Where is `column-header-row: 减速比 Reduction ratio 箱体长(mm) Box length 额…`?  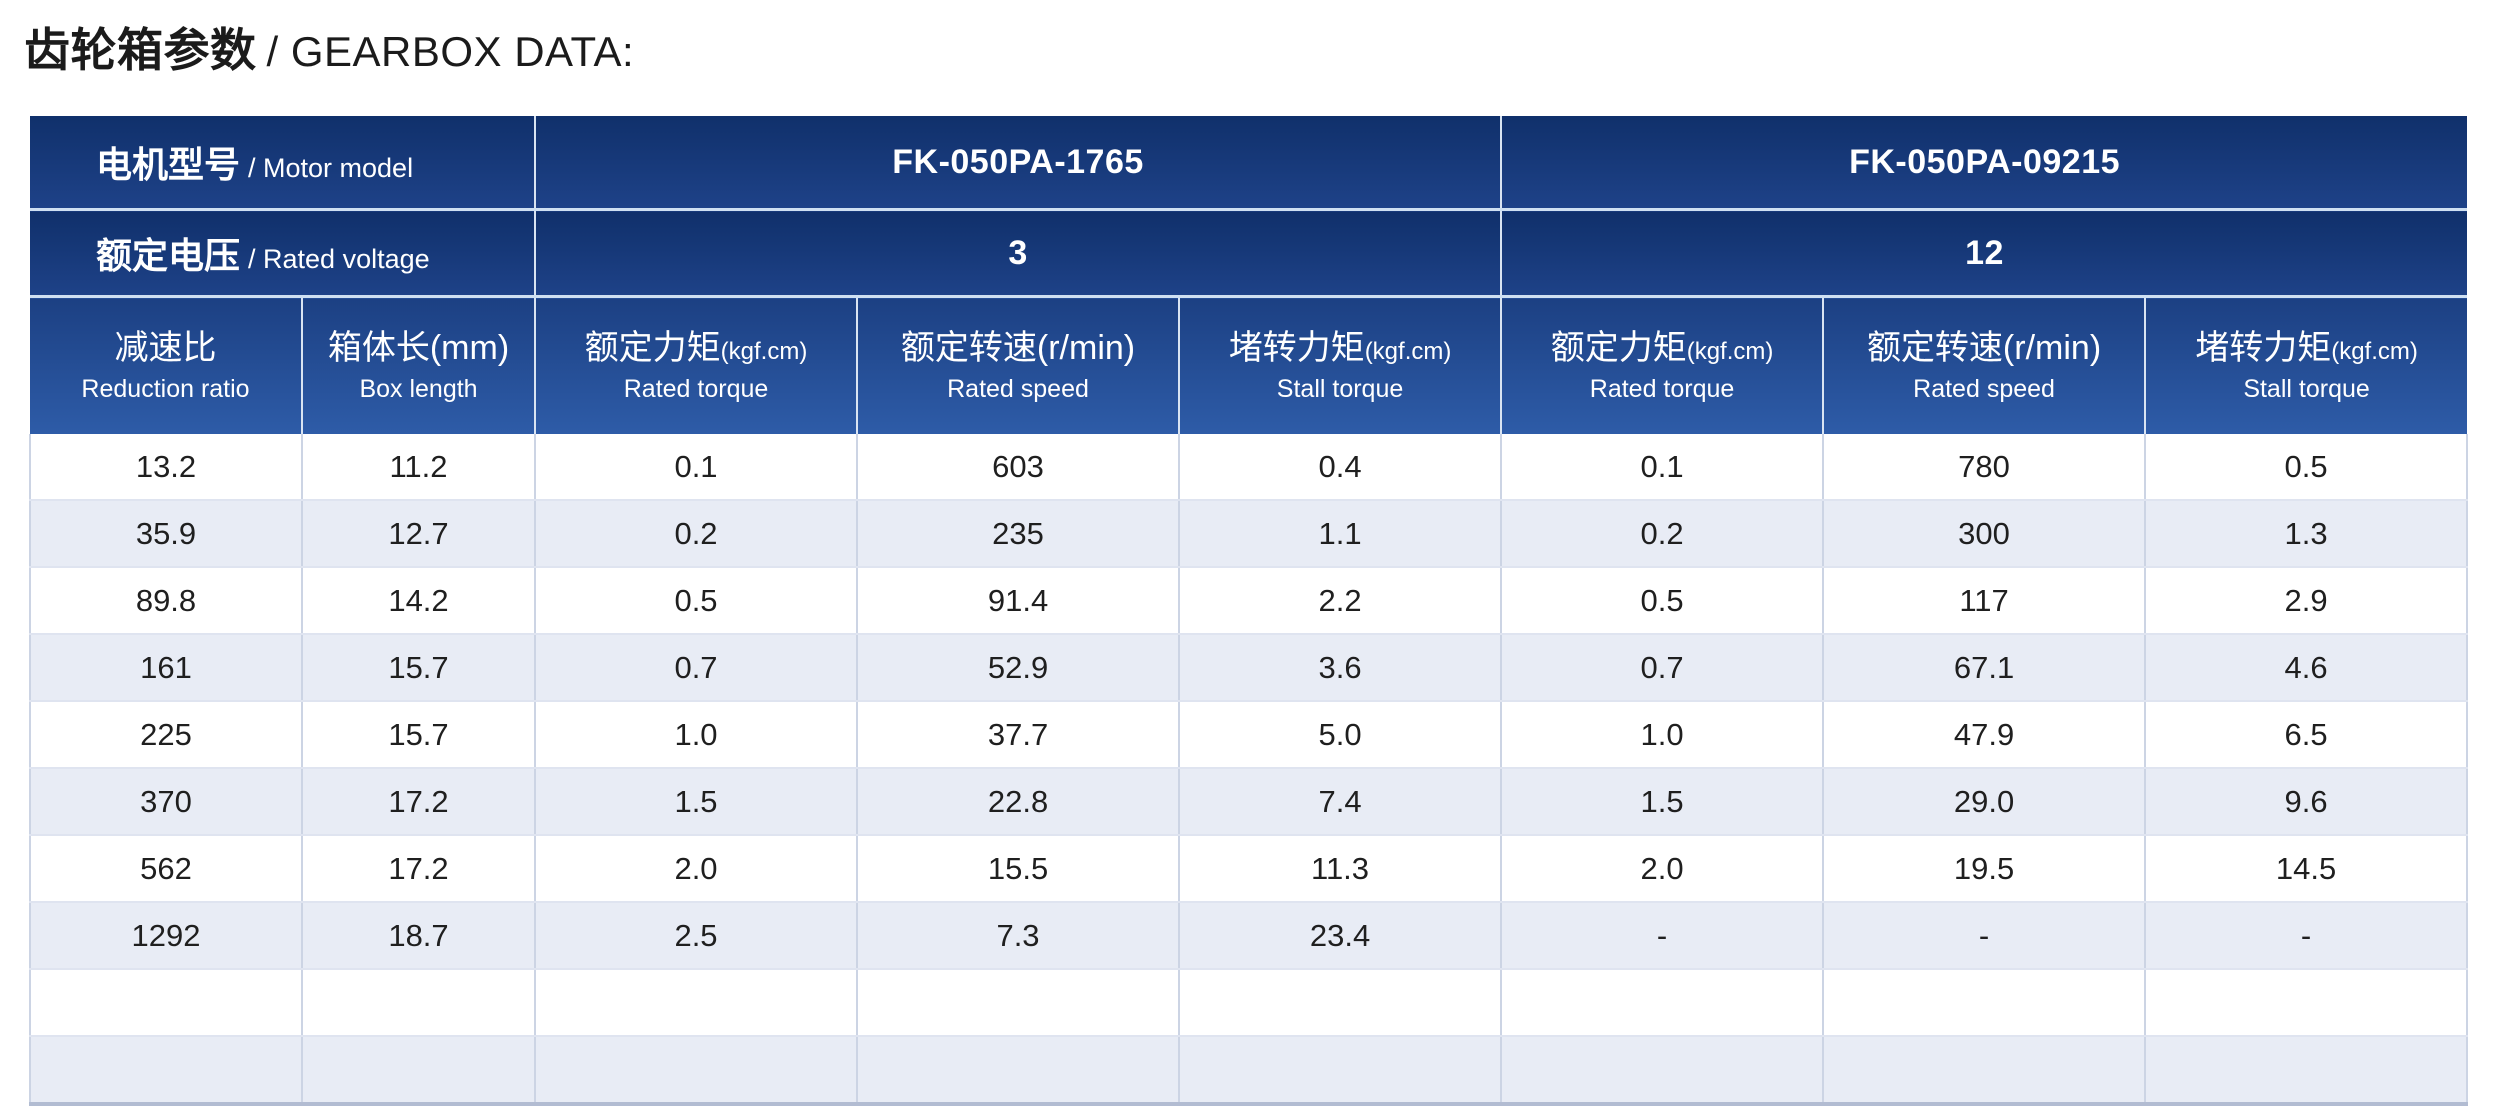
column-header-row: 减速比 Reduction ratio 箱体长(mm) Box length 额… is located at coordinates (1249, 365).